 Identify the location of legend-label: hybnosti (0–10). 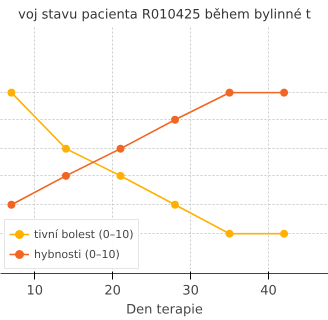
(77, 254).